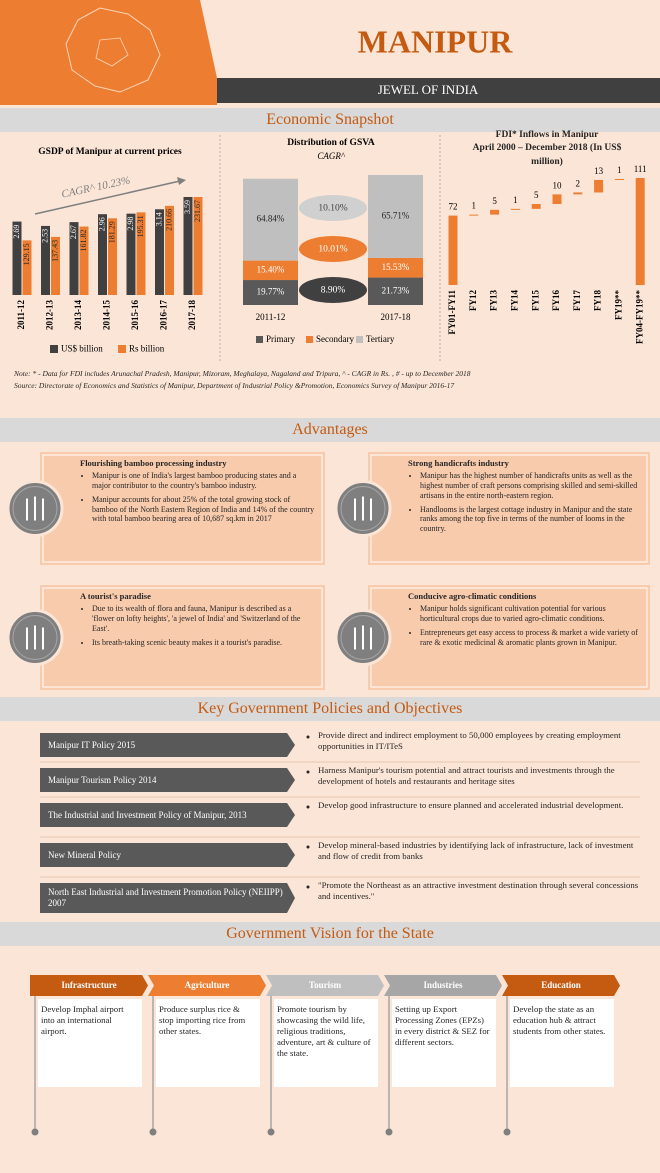  Describe the element at coordinates (640, 169) in the screenshot. I see `bar-value-label: 111` at that location.